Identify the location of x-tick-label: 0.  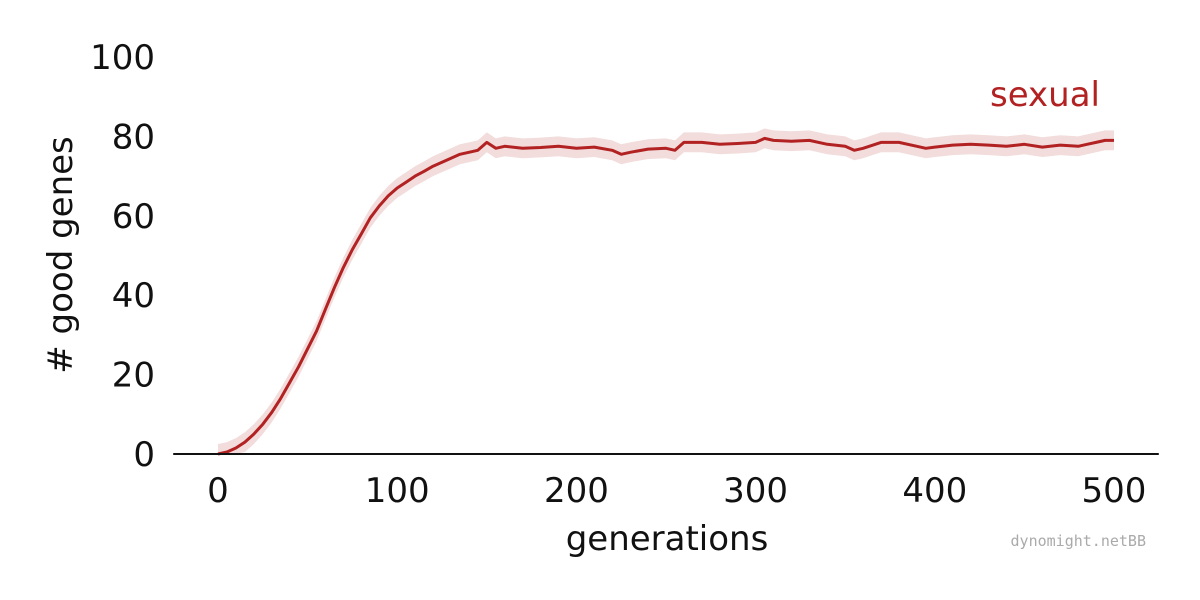
(218, 491).